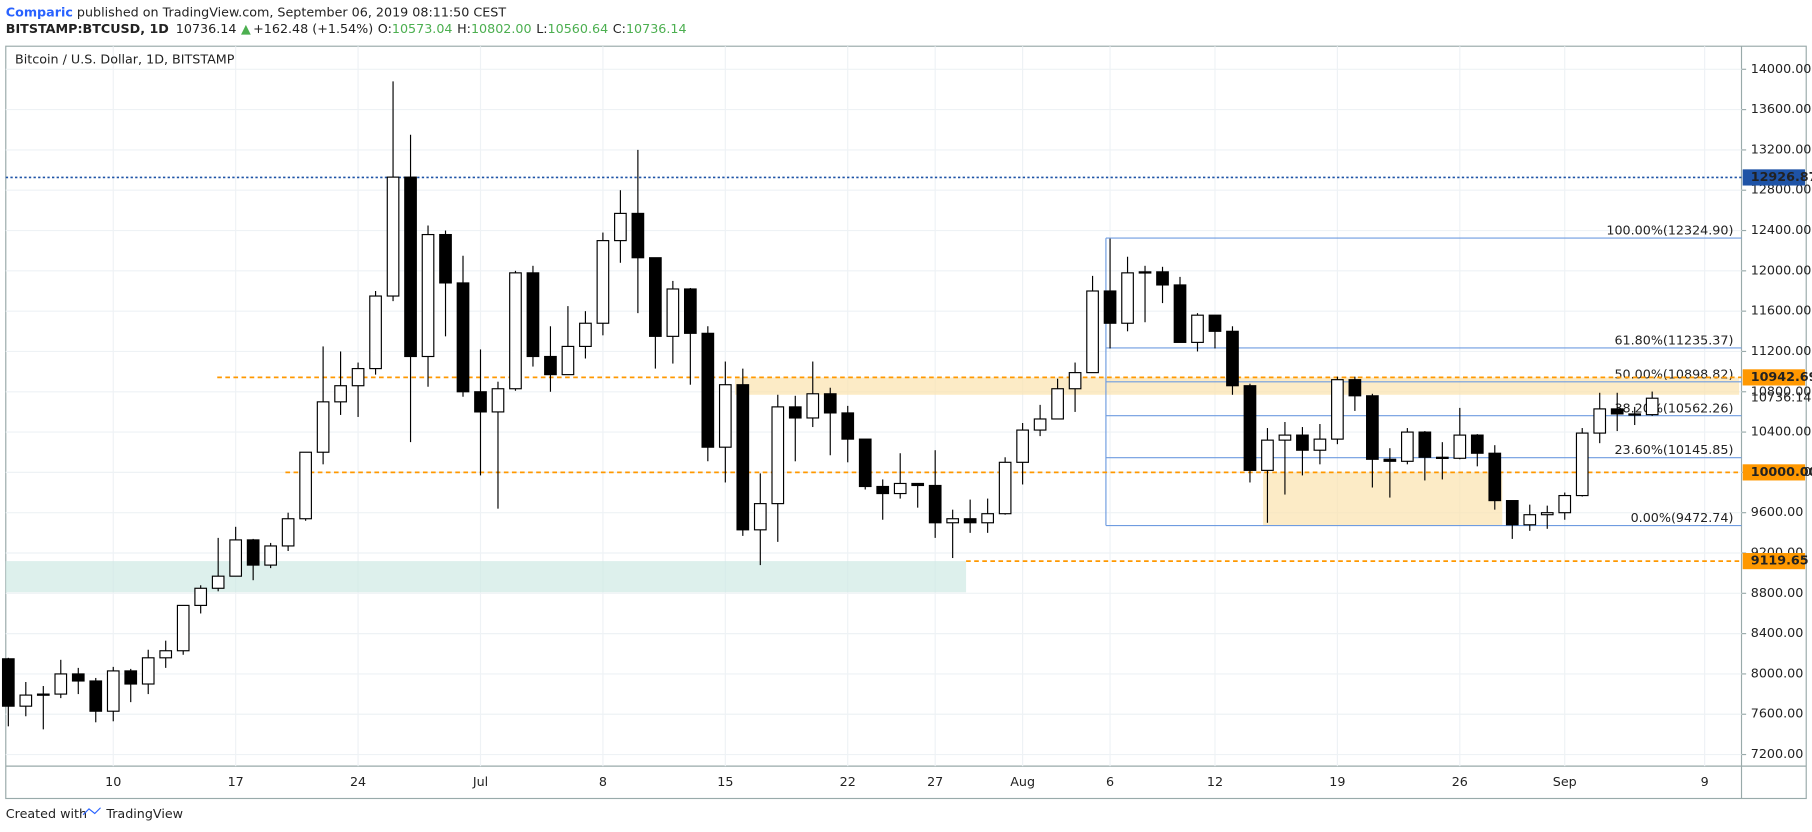 The height and width of the screenshot is (832, 1812). I want to click on y-tick-label: 10400.00, so click(1781, 431).